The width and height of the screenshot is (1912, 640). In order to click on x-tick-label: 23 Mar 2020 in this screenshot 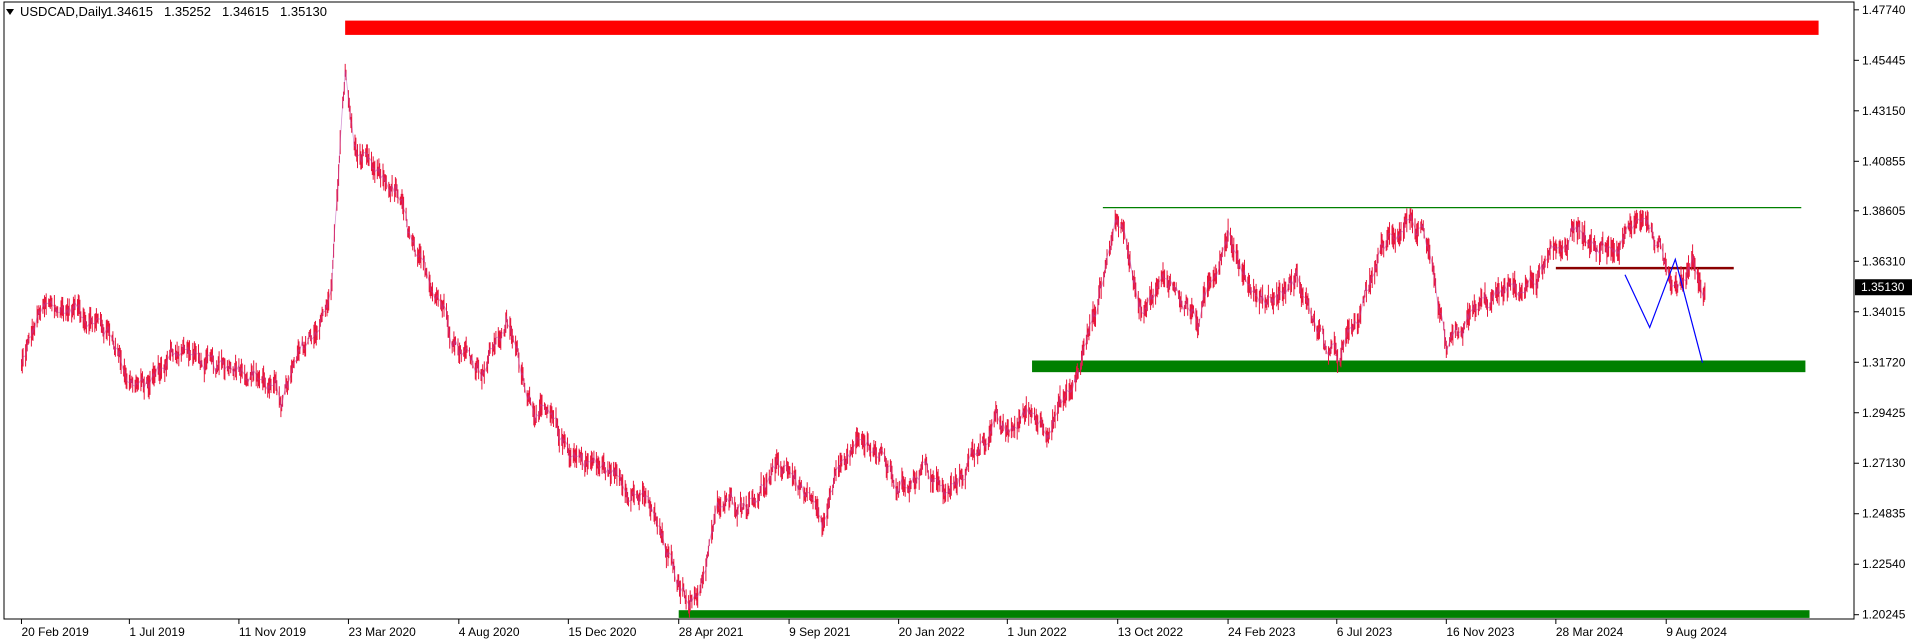, I will do `click(382, 632)`.